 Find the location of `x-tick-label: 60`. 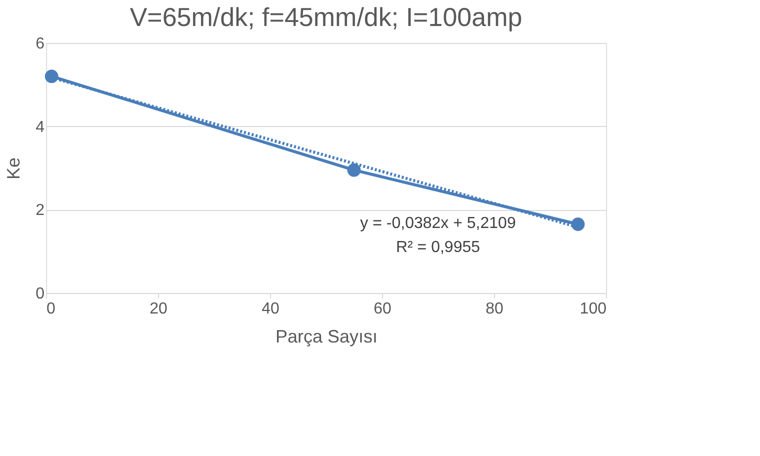

x-tick-label: 60 is located at coordinates (383, 309).